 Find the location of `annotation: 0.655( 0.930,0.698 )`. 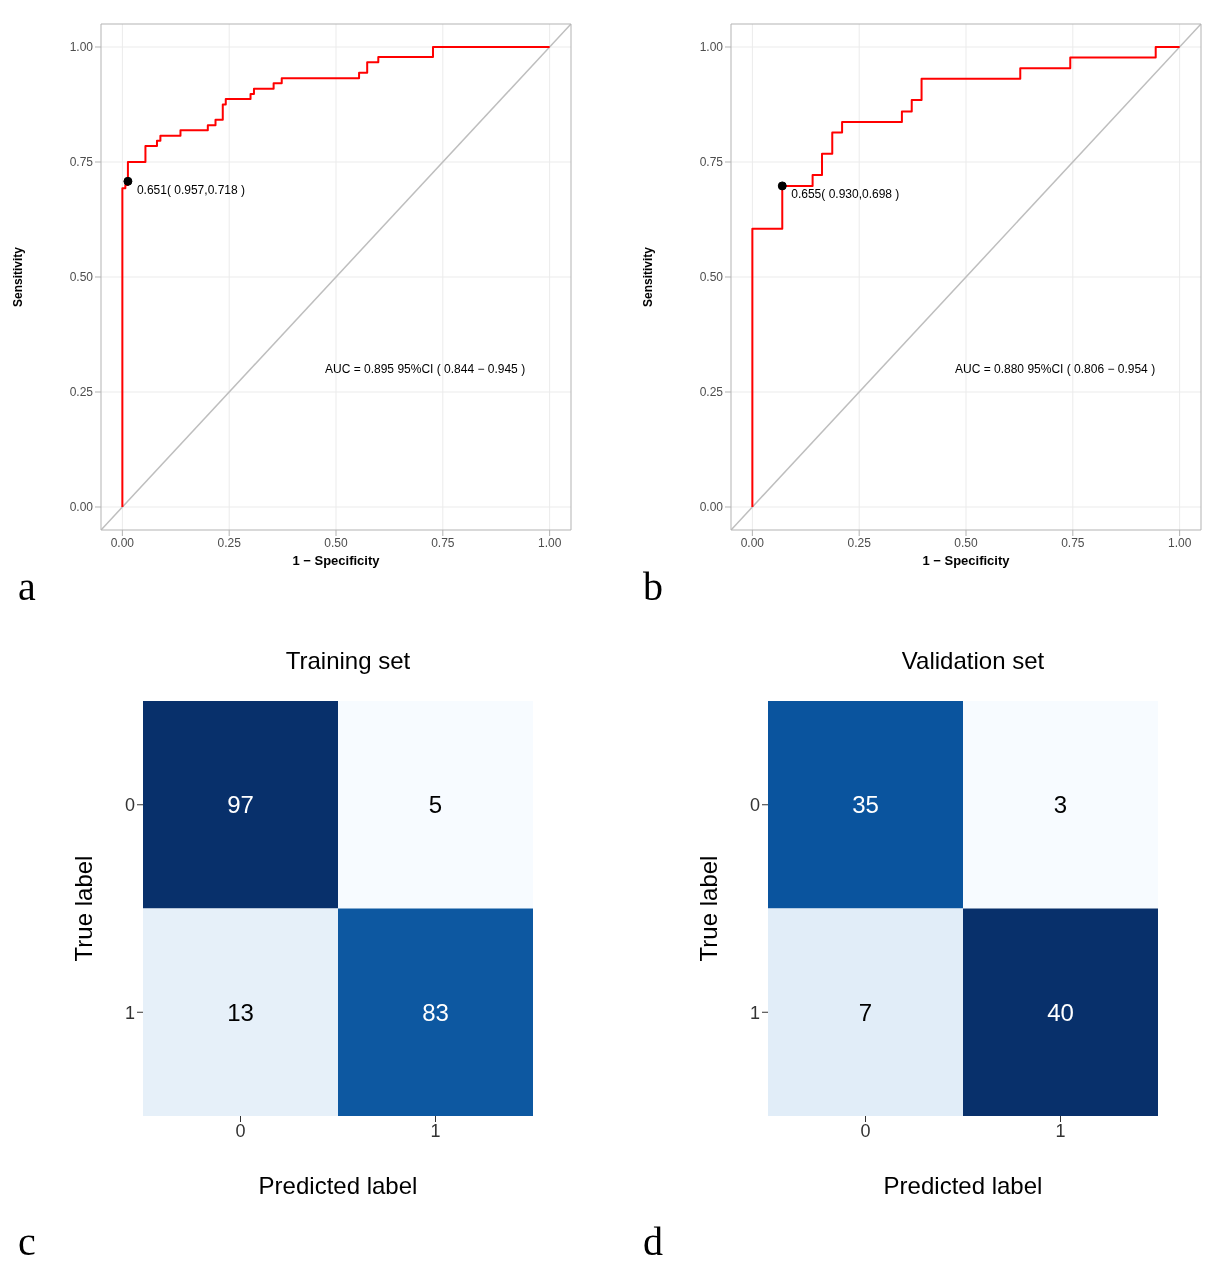

annotation: 0.655( 0.930,0.698 ) is located at coordinates (845, 194).